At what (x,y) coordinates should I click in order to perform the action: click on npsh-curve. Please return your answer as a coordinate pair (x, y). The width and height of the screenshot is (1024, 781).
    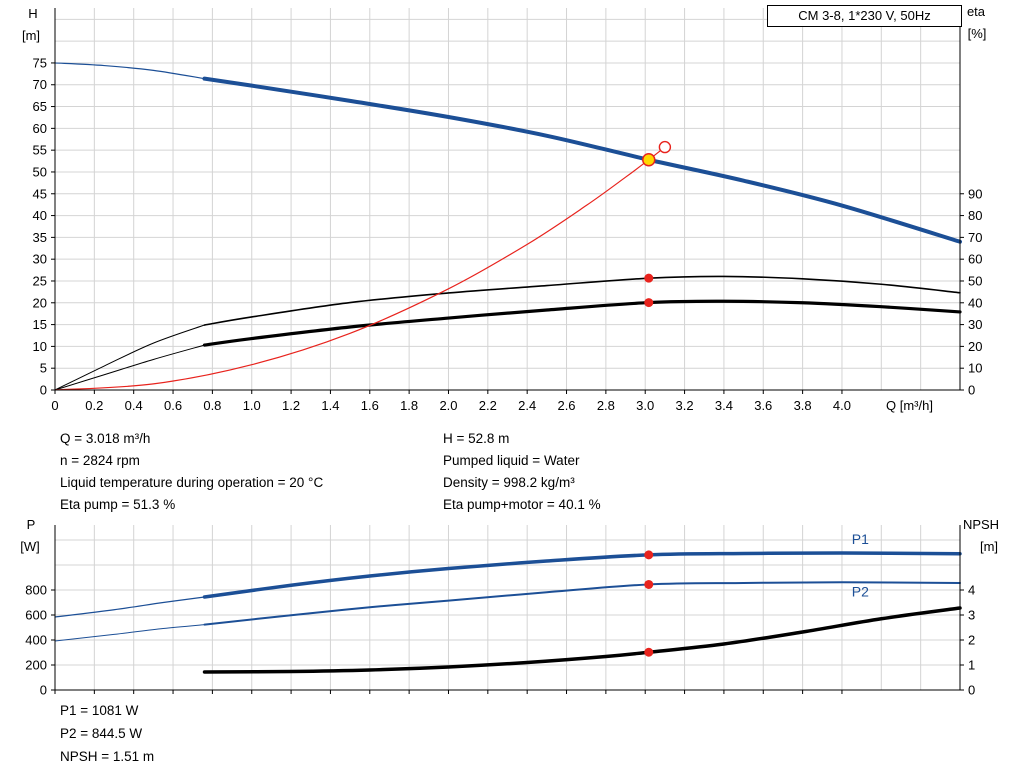
    Looking at the image, I should click on (582, 640).